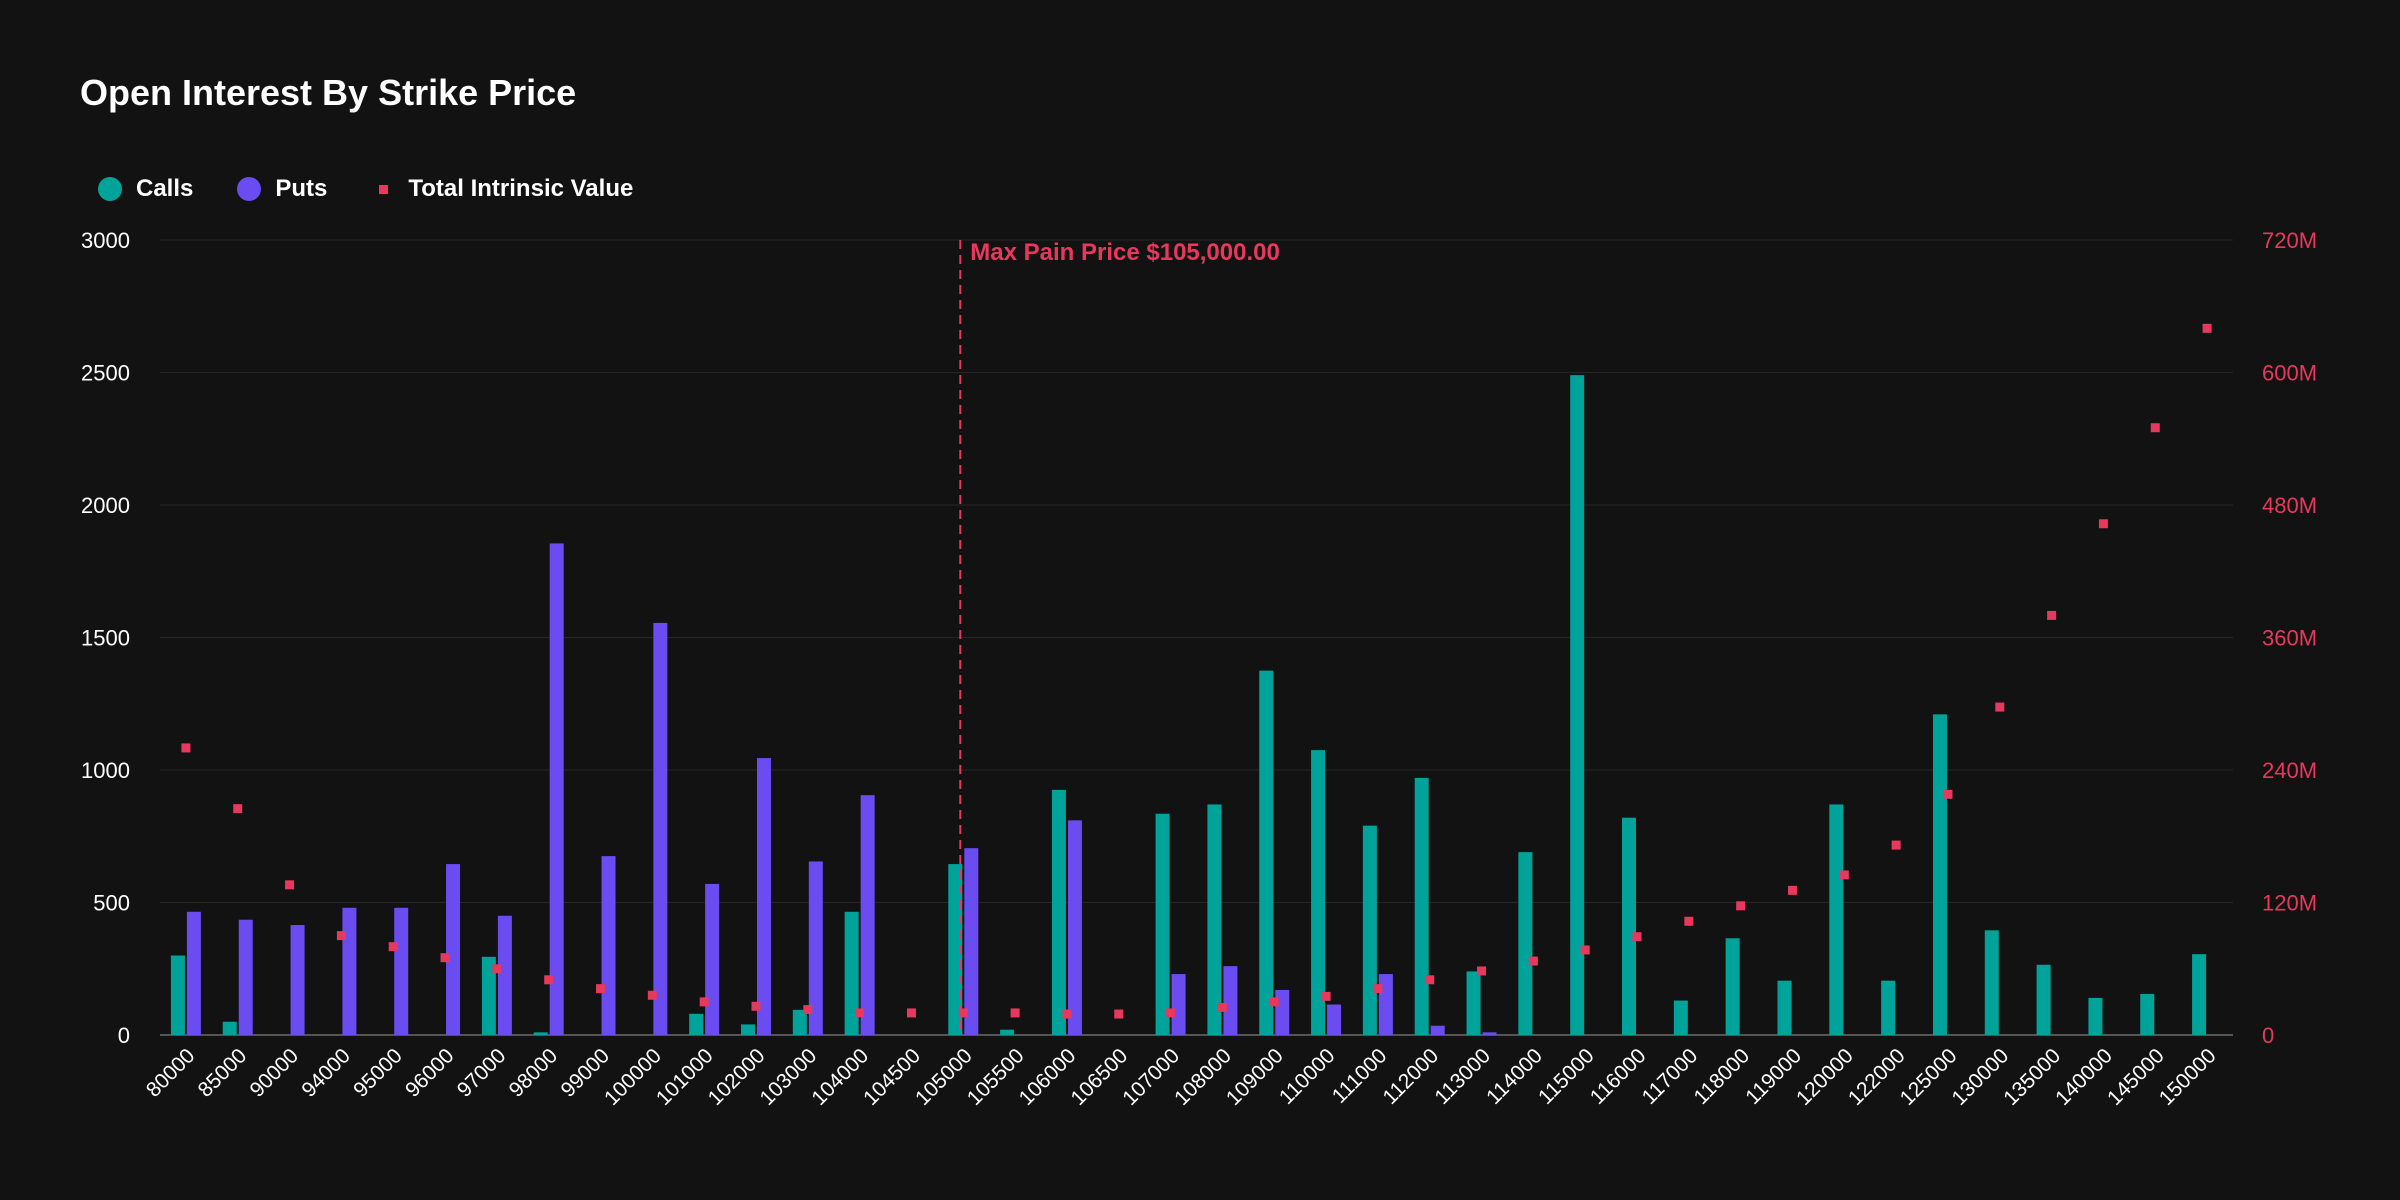  I want to click on x-tick-label: 98000, so click(534, 1073).